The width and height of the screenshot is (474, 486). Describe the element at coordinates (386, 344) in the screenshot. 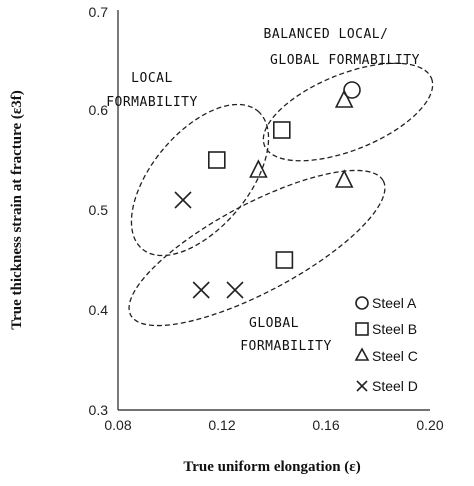

I see `legend: Steel A Steel B Steel C Steel D` at that location.